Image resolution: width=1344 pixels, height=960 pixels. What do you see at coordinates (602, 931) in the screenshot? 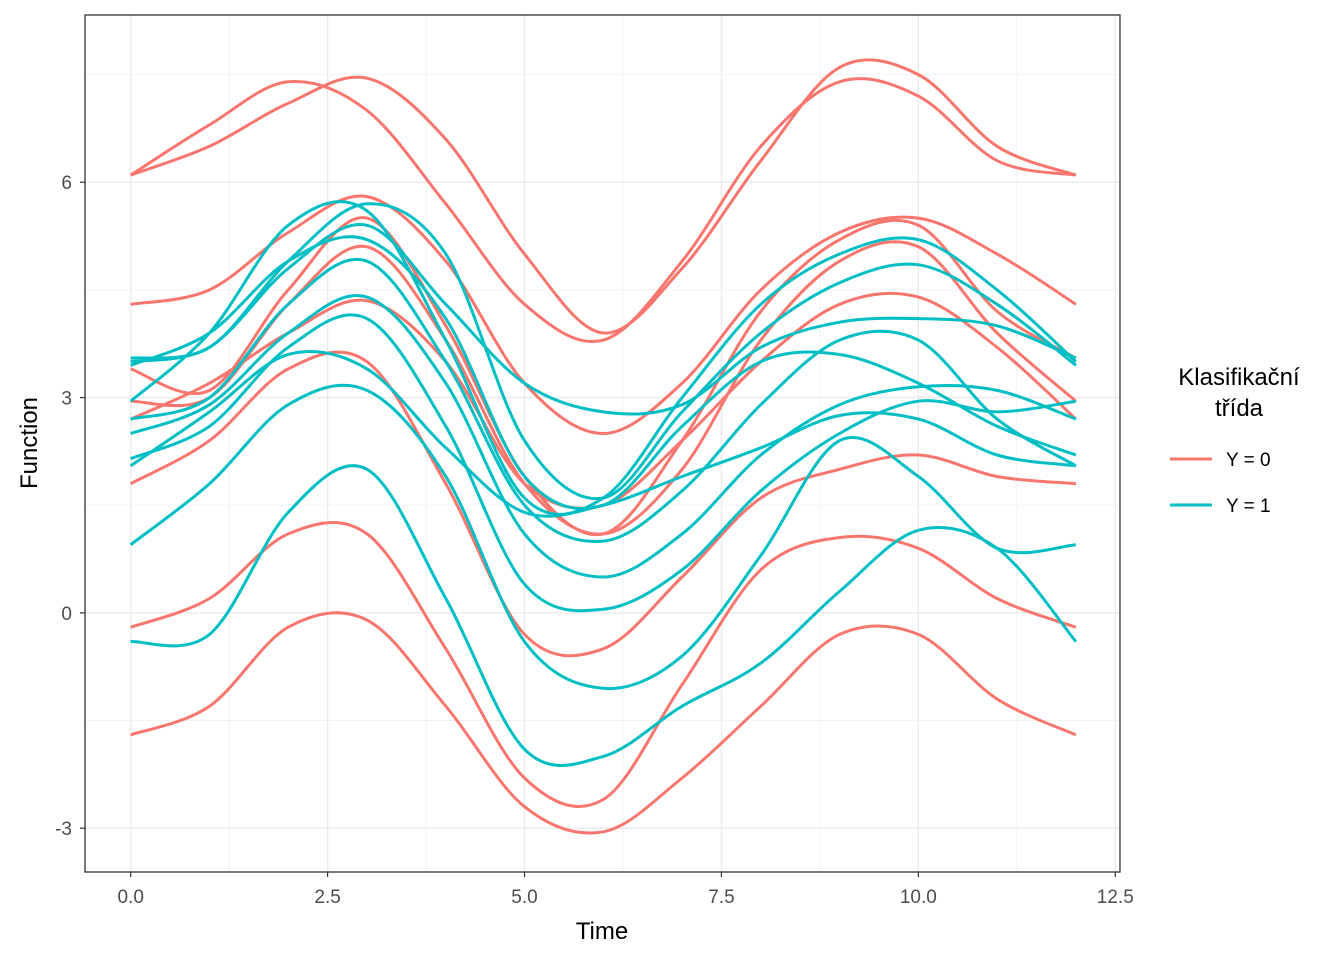
I see `x-axis-title: Time` at bounding box center [602, 931].